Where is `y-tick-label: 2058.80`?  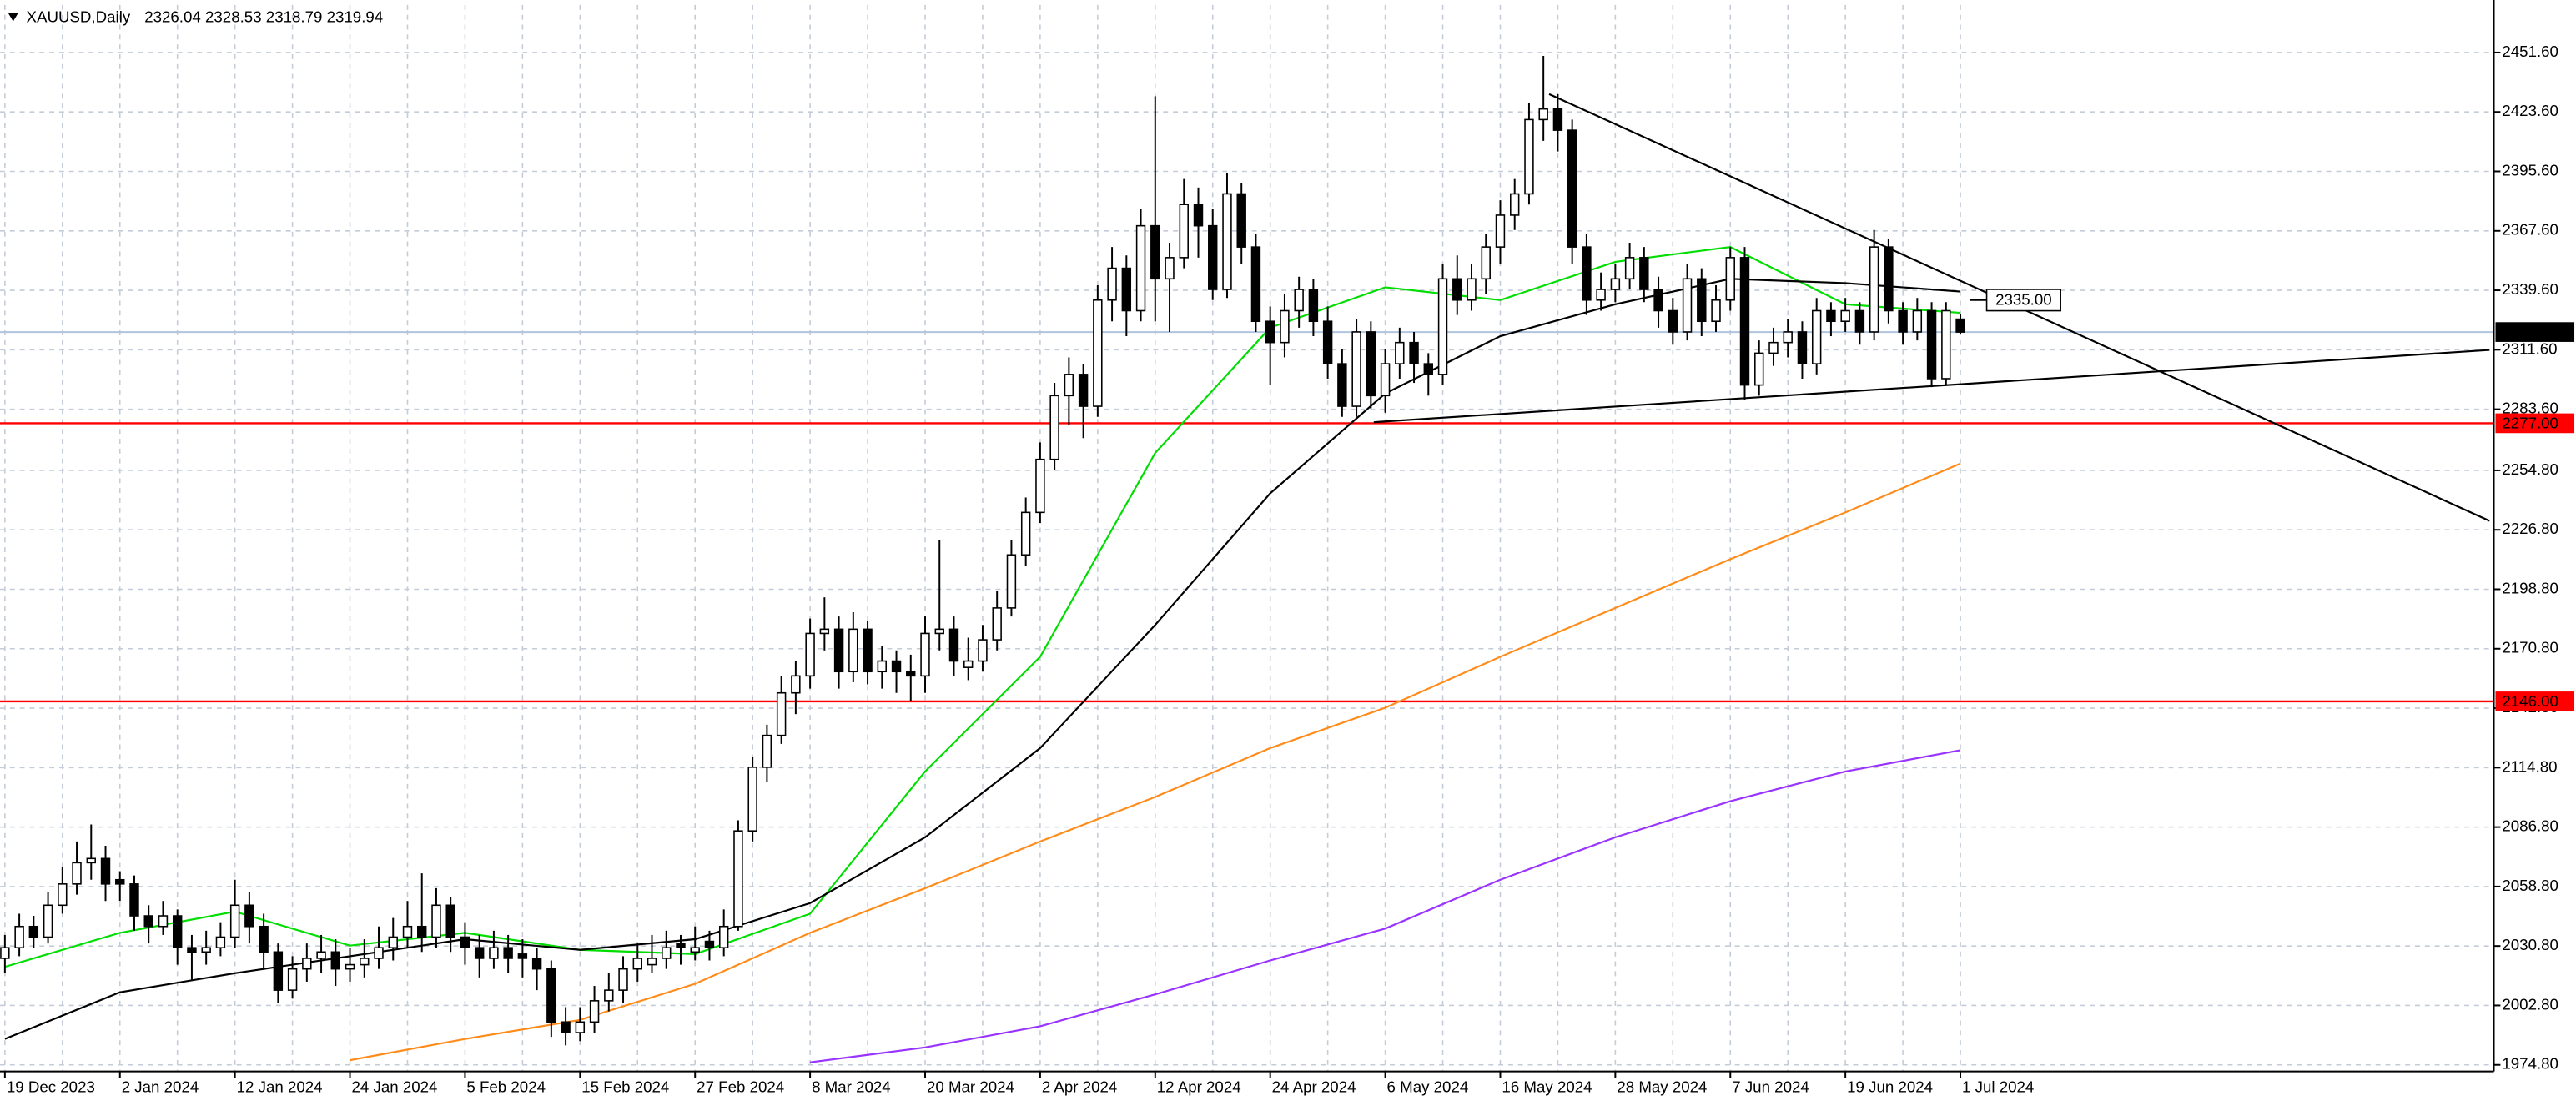 y-tick-label: 2058.80 is located at coordinates (2530, 886).